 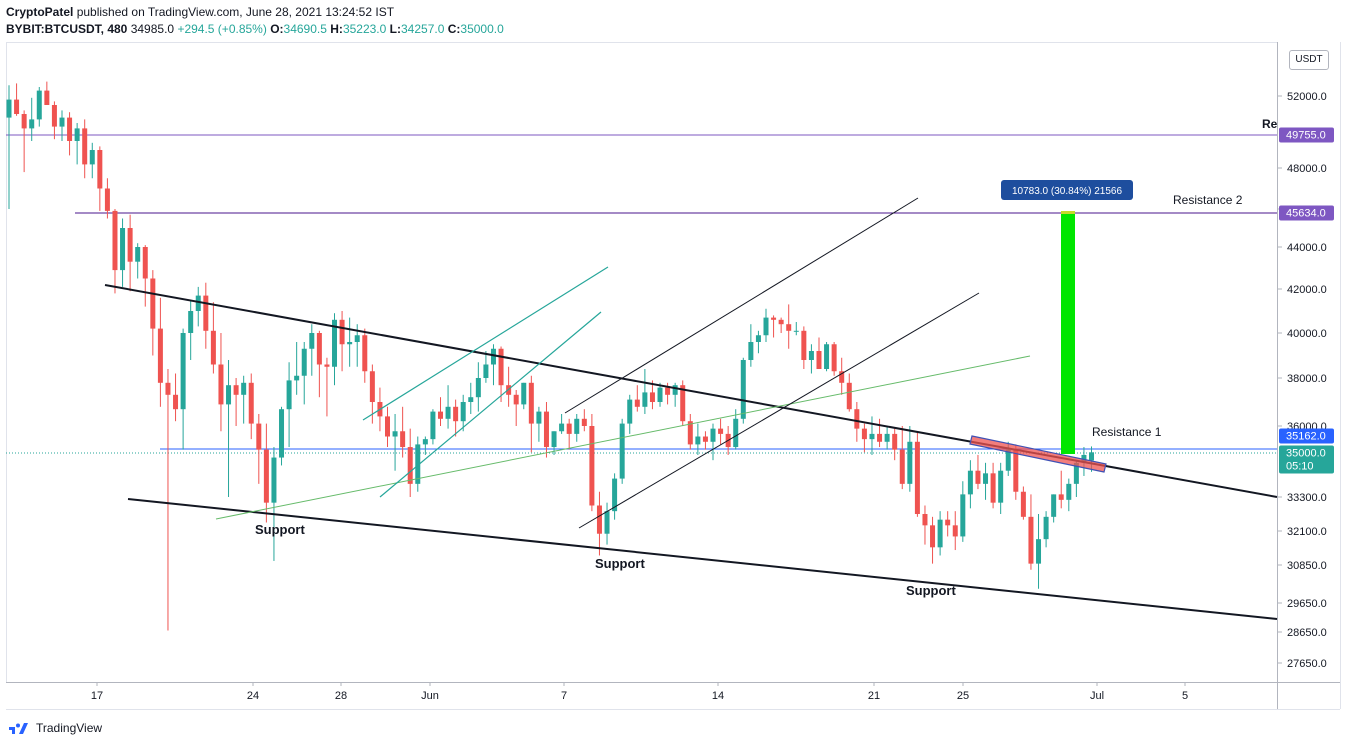 What do you see at coordinates (639, 692) in the screenshot?
I see `time-axis: 17 24 28 Jun 7 14 21 25 Jul 5` at bounding box center [639, 692].